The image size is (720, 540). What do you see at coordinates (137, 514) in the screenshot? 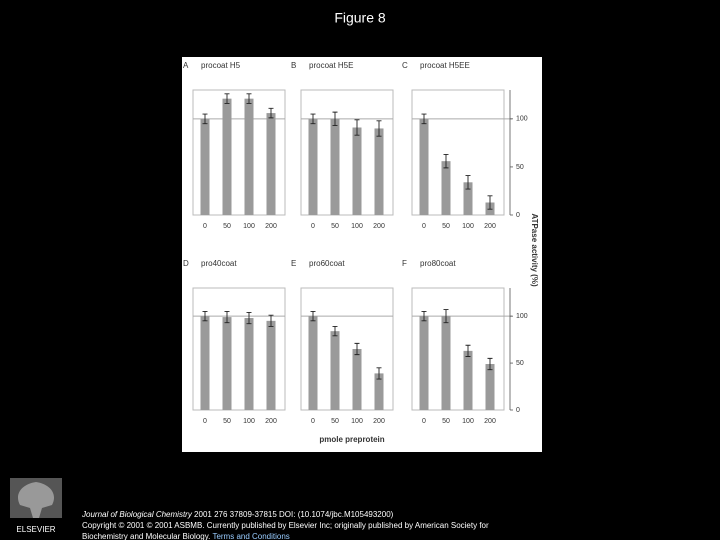
I see `journal: Journal of Biological Chemistry` at bounding box center [137, 514].